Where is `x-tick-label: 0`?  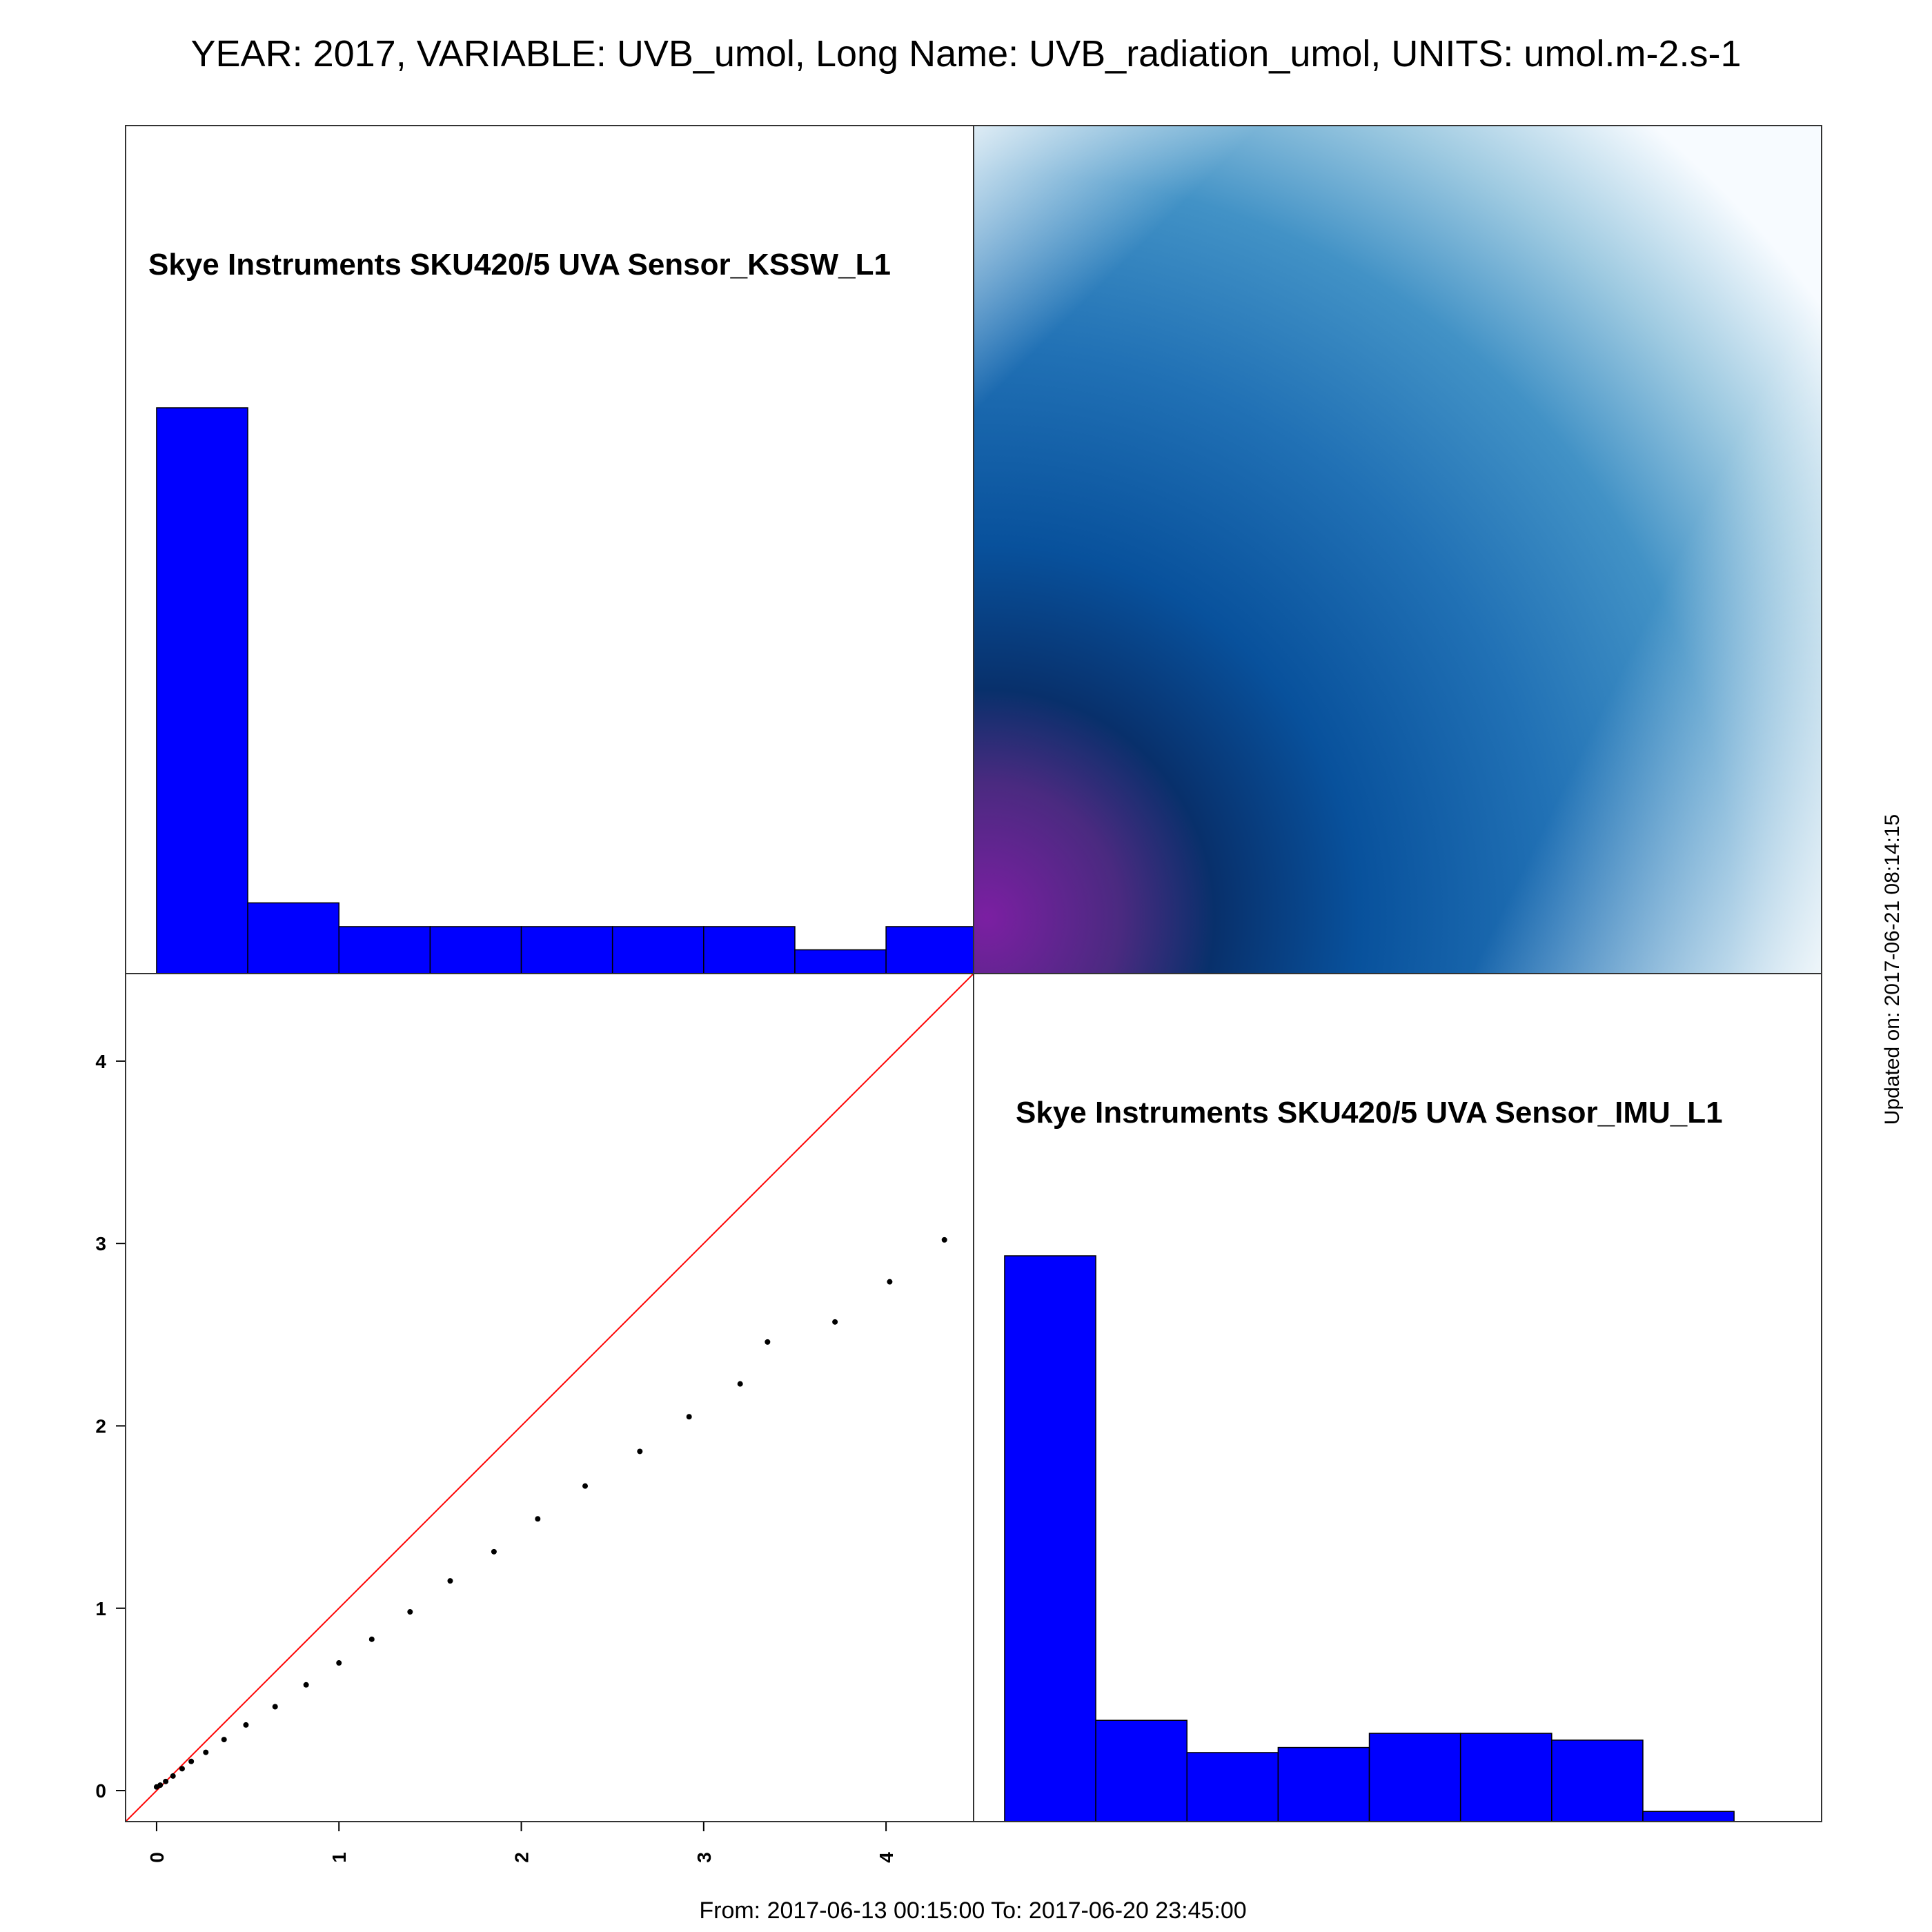 x-tick-label: 0 is located at coordinates (157, 1857).